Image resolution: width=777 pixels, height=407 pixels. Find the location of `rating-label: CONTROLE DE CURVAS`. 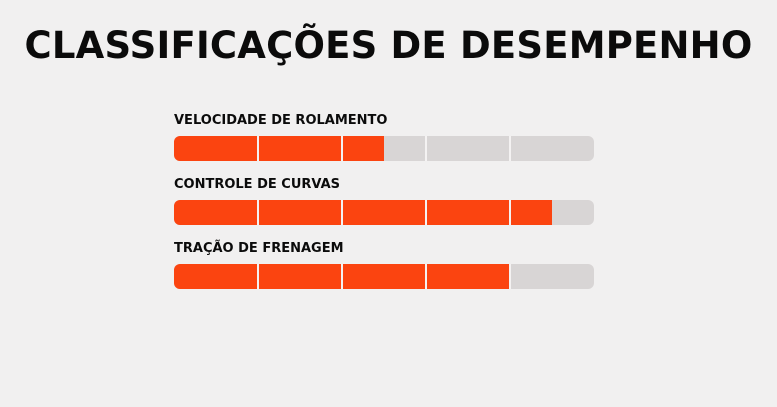

rating-label: CONTROLE DE CURVAS is located at coordinates (257, 184).